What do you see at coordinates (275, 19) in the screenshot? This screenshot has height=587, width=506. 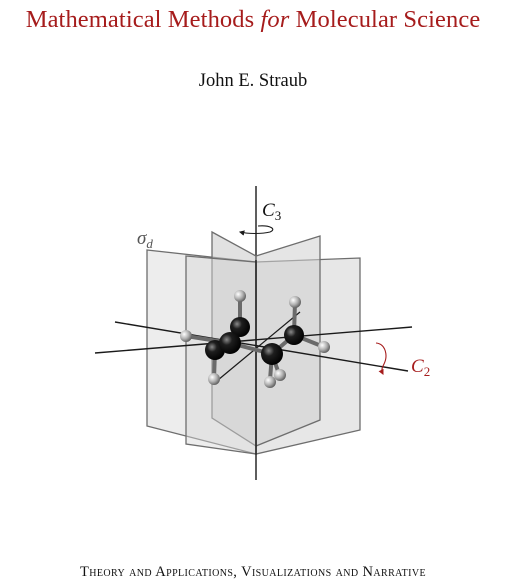 I see `title-emphasis: for` at bounding box center [275, 19].